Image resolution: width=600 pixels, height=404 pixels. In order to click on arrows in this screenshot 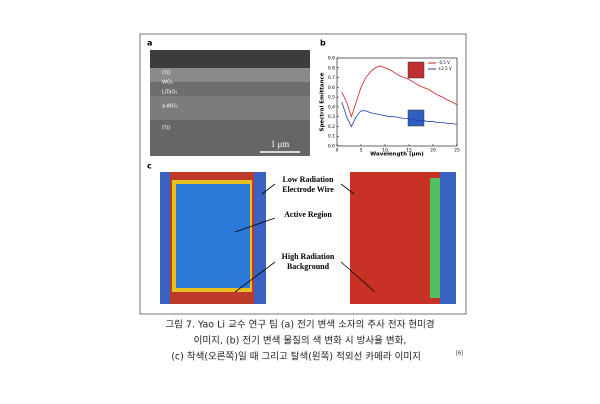, I will do `click(305, 238)`.